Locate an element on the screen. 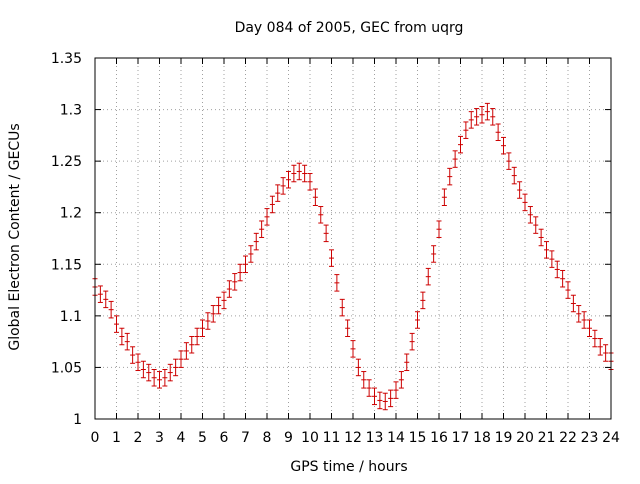 The width and height of the screenshot is (640, 484). x-tick-label: 20 is located at coordinates (525, 438).